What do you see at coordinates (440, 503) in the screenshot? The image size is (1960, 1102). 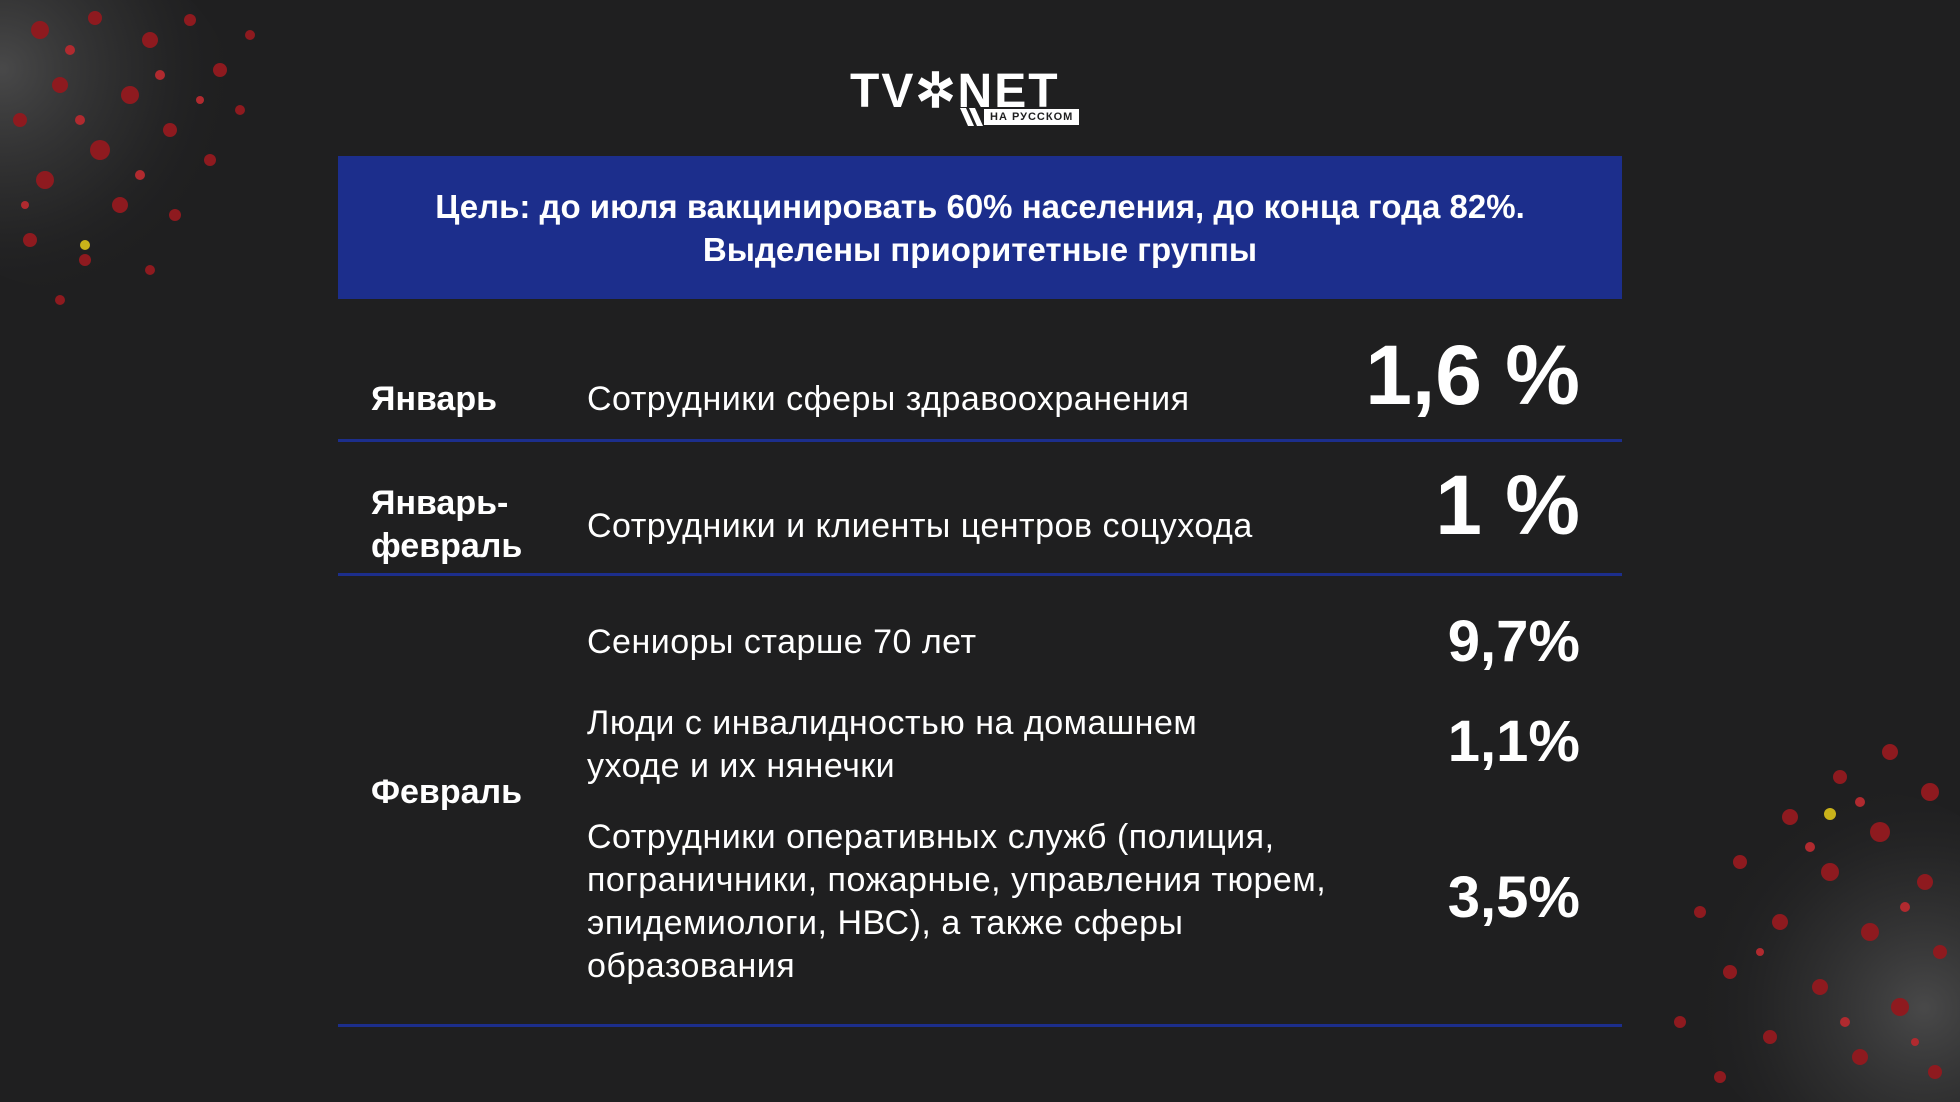 I see `month-label-line-1: Январь-` at bounding box center [440, 503].